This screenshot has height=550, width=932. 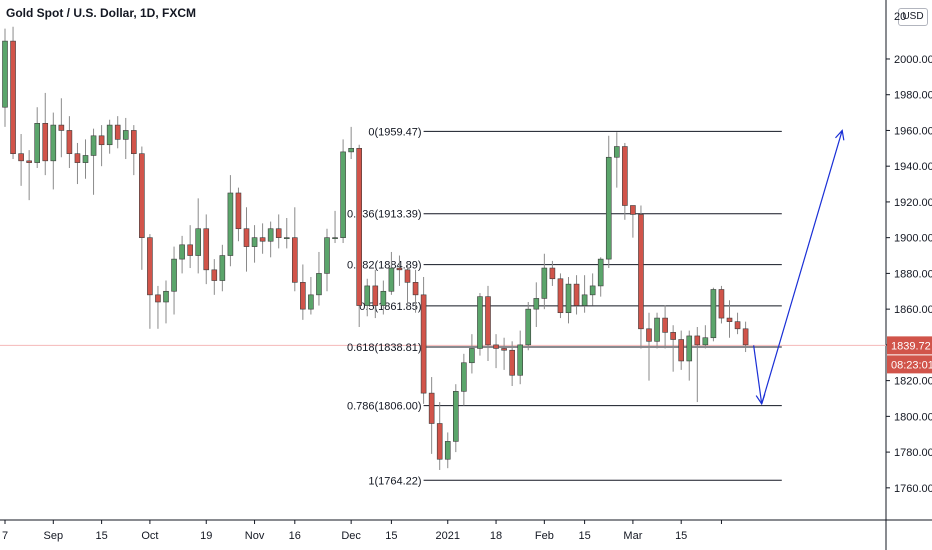 What do you see at coordinates (840, 135) in the screenshot?
I see `arrow-up-icon` at bounding box center [840, 135].